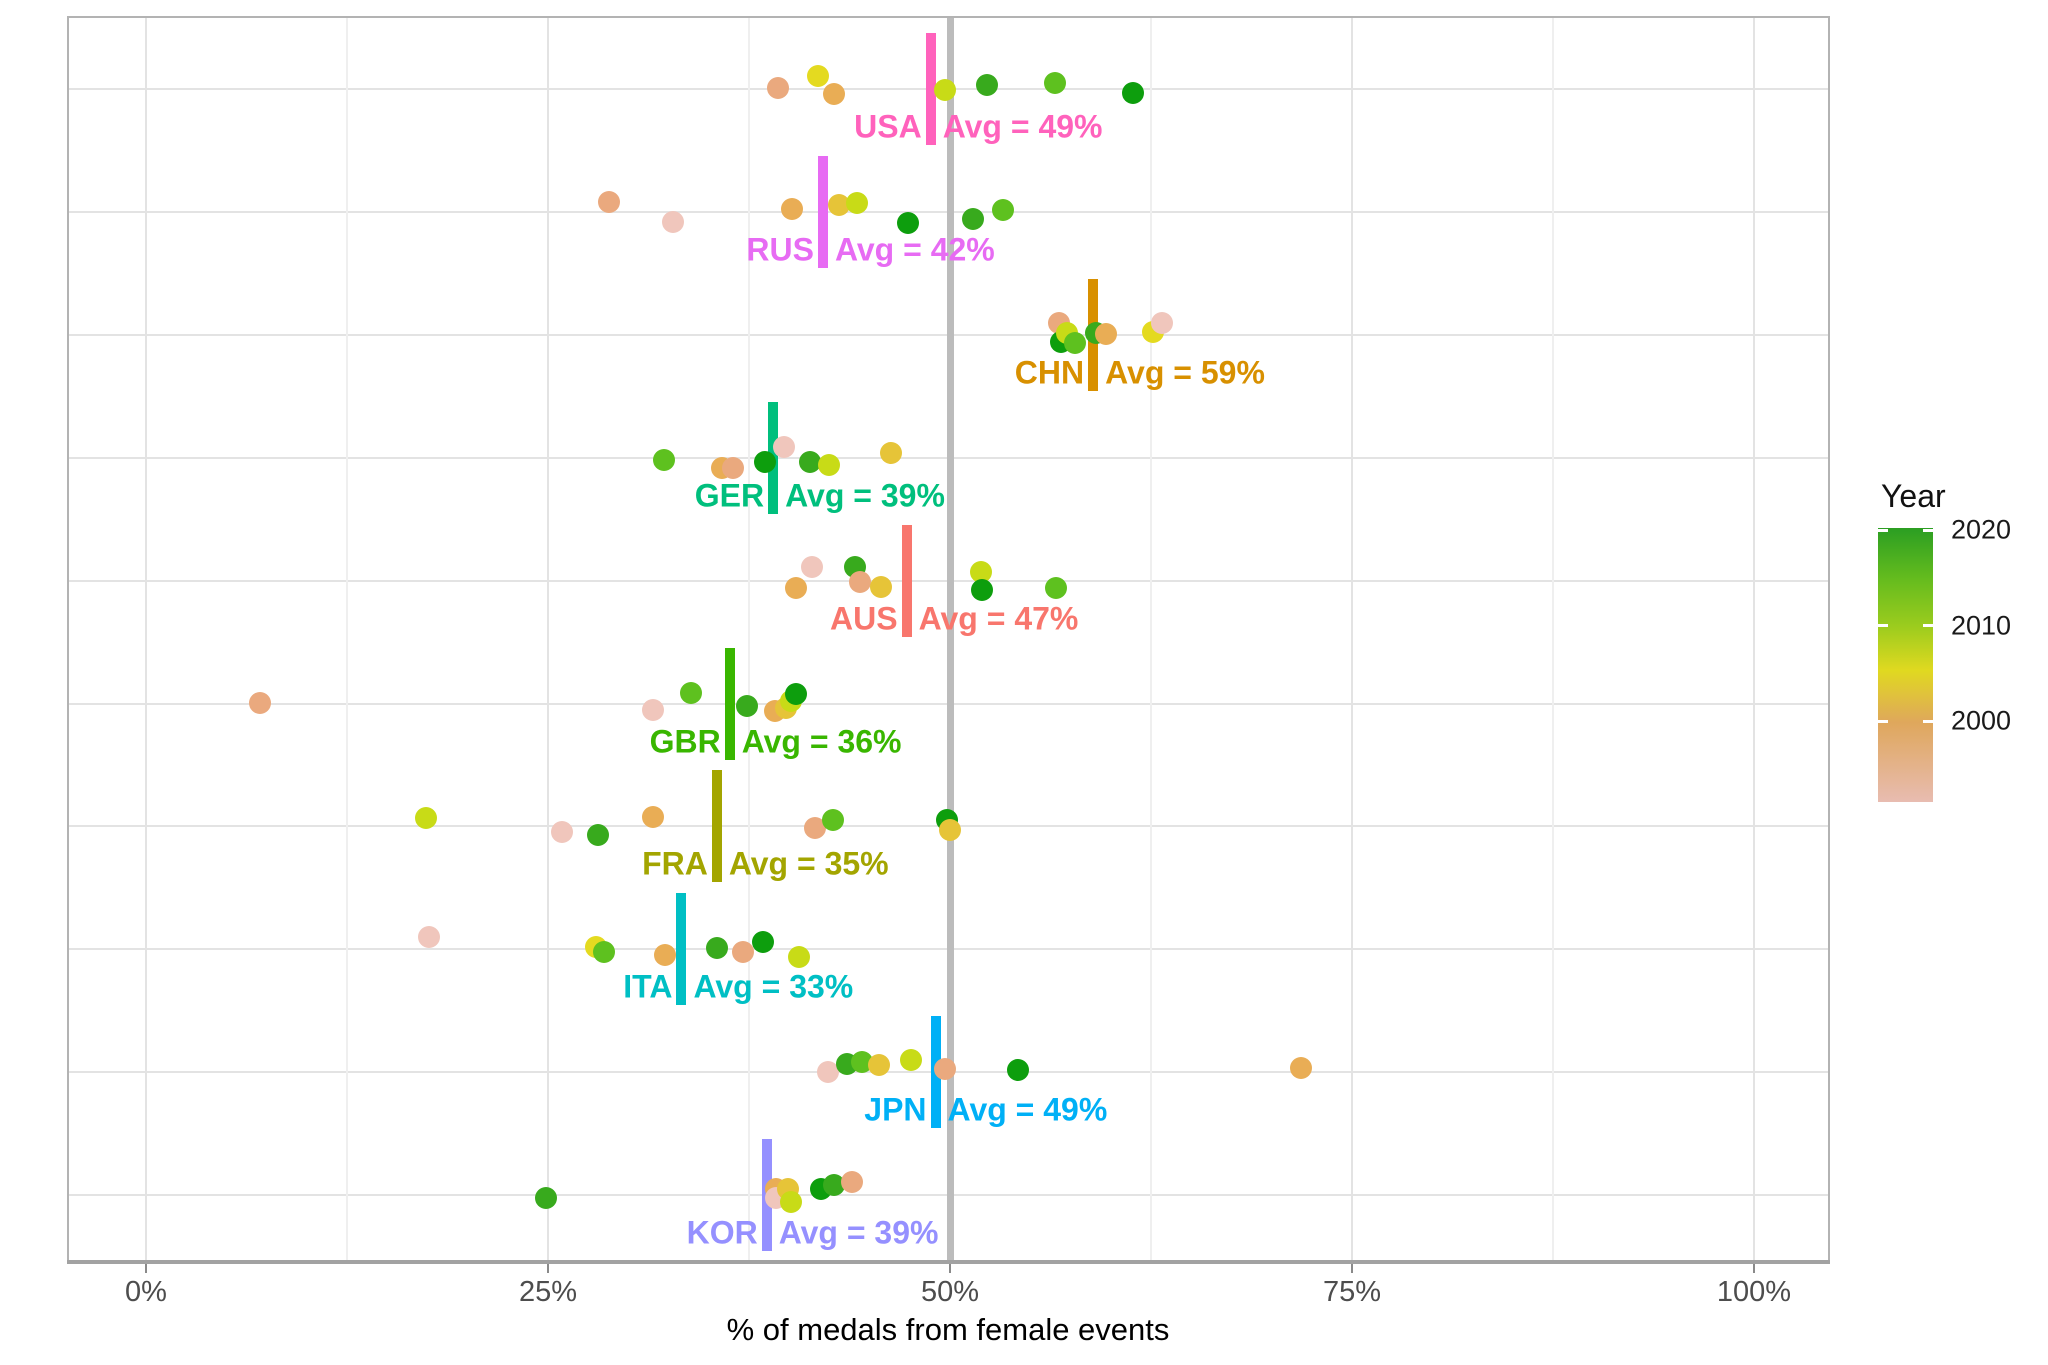 The height and width of the screenshot is (1365, 2048). Describe the element at coordinates (729, 495) in the screenshot. I see `country-label-ger: GER` at that location.